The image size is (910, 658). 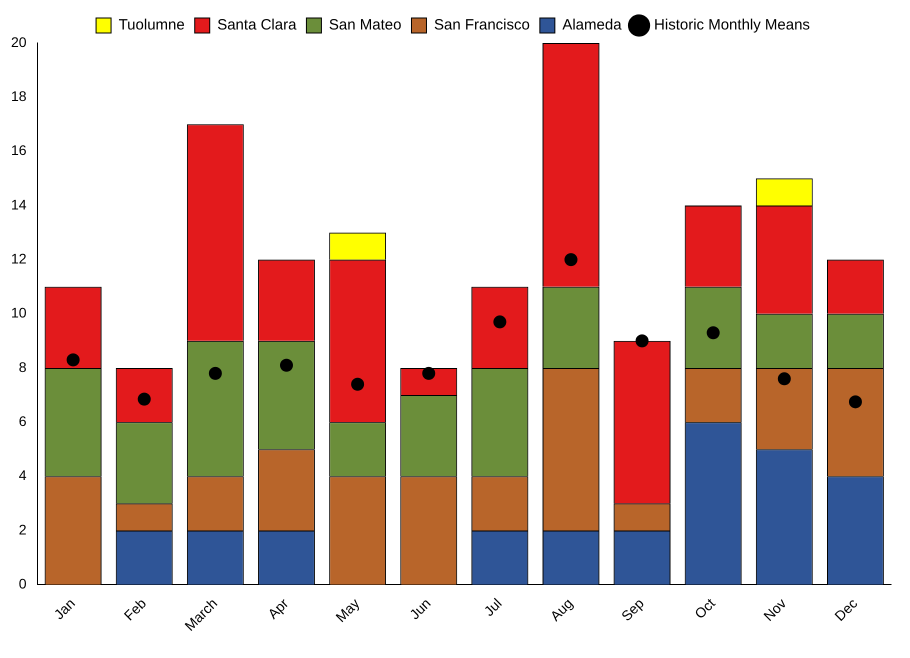 I want to click on x-tick-label: Apr, so click(x=278, y=608).